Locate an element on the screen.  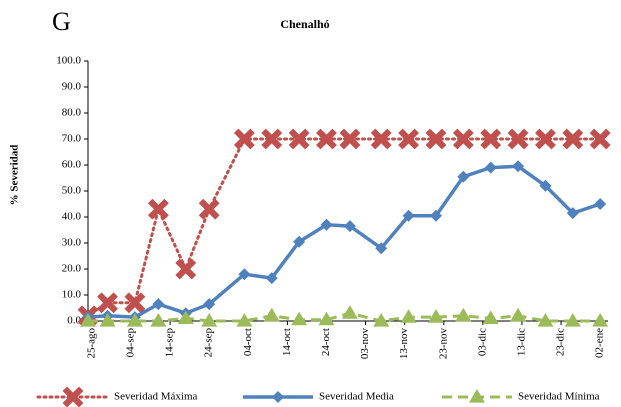
y-tick-label: 80.0 is located at coordinates (72, 113).